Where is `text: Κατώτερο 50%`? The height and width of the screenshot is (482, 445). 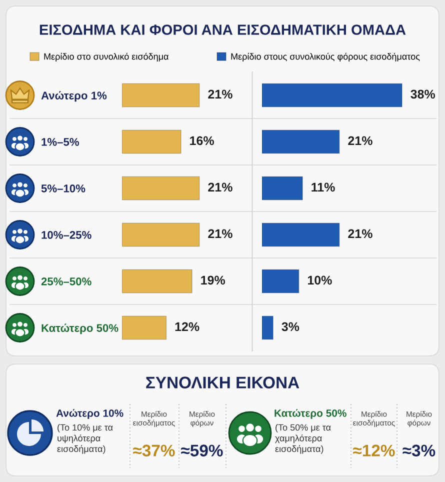
text: Κατώτερο 50% is located at coordinates (310, 414).